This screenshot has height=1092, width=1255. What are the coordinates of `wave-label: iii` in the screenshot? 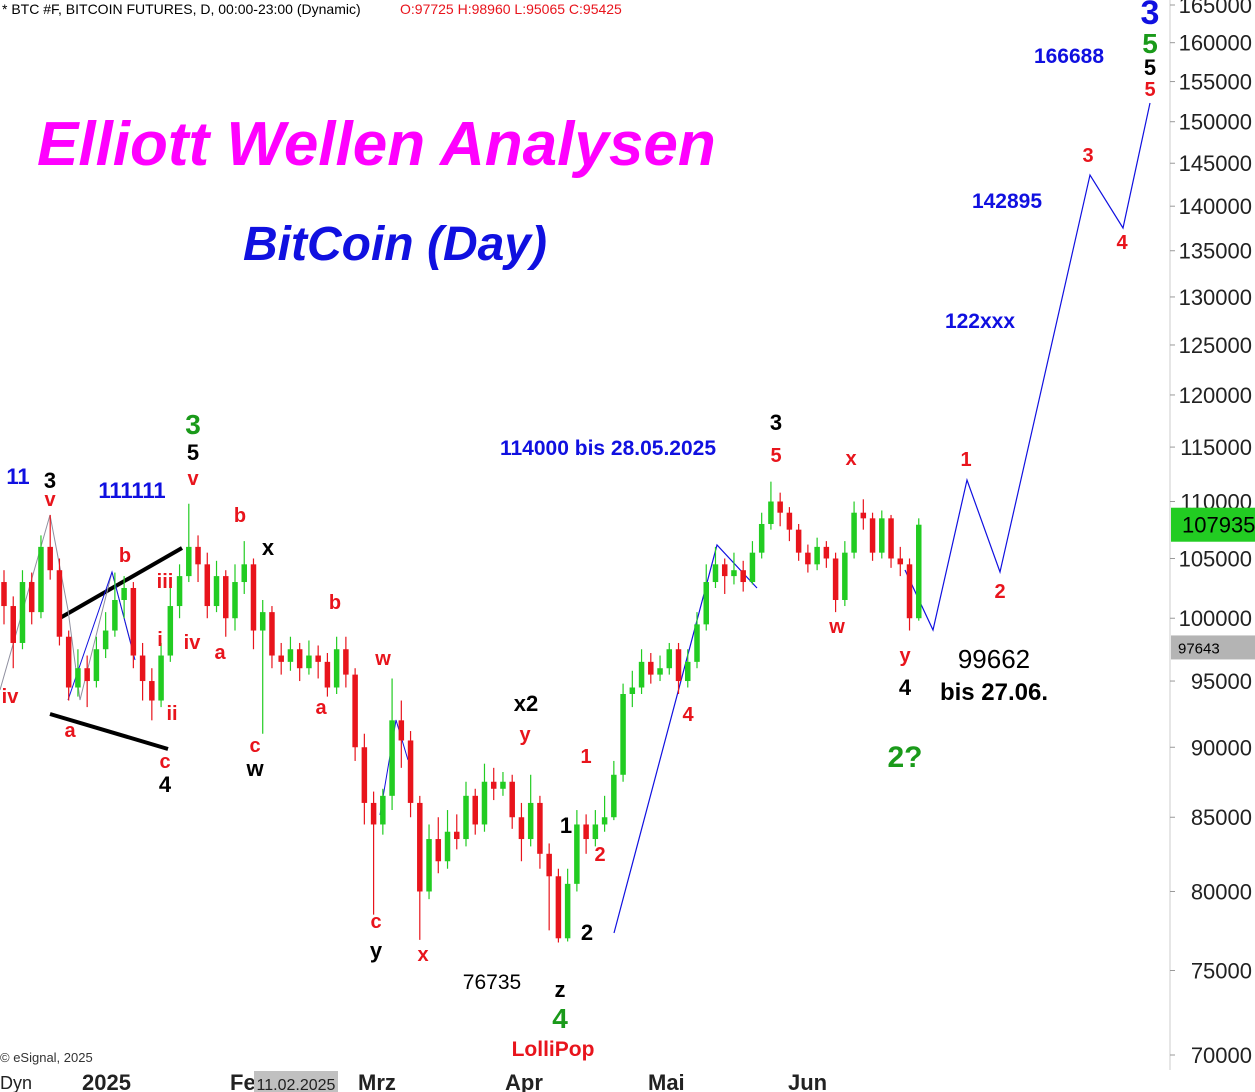 It's located at (165, 582).